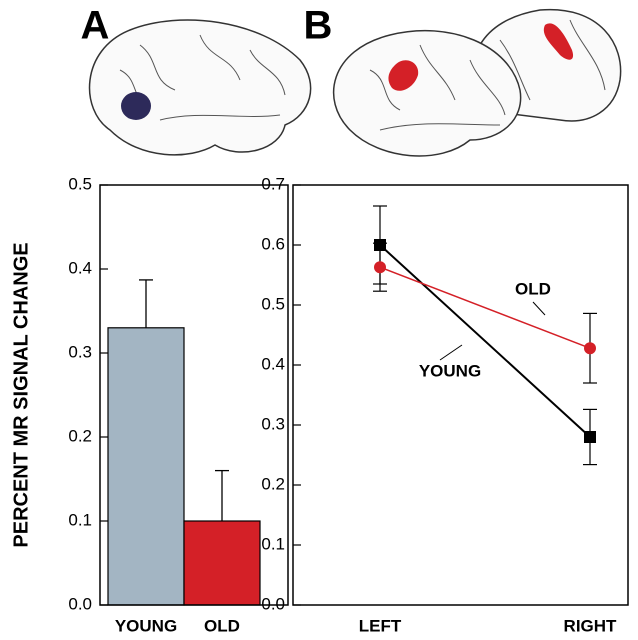 This screenshot has width=638, height=640. Describe the element at coordinates (591, 625) in the screenshot. I see `x-tick-label: RIGHT` at that location.